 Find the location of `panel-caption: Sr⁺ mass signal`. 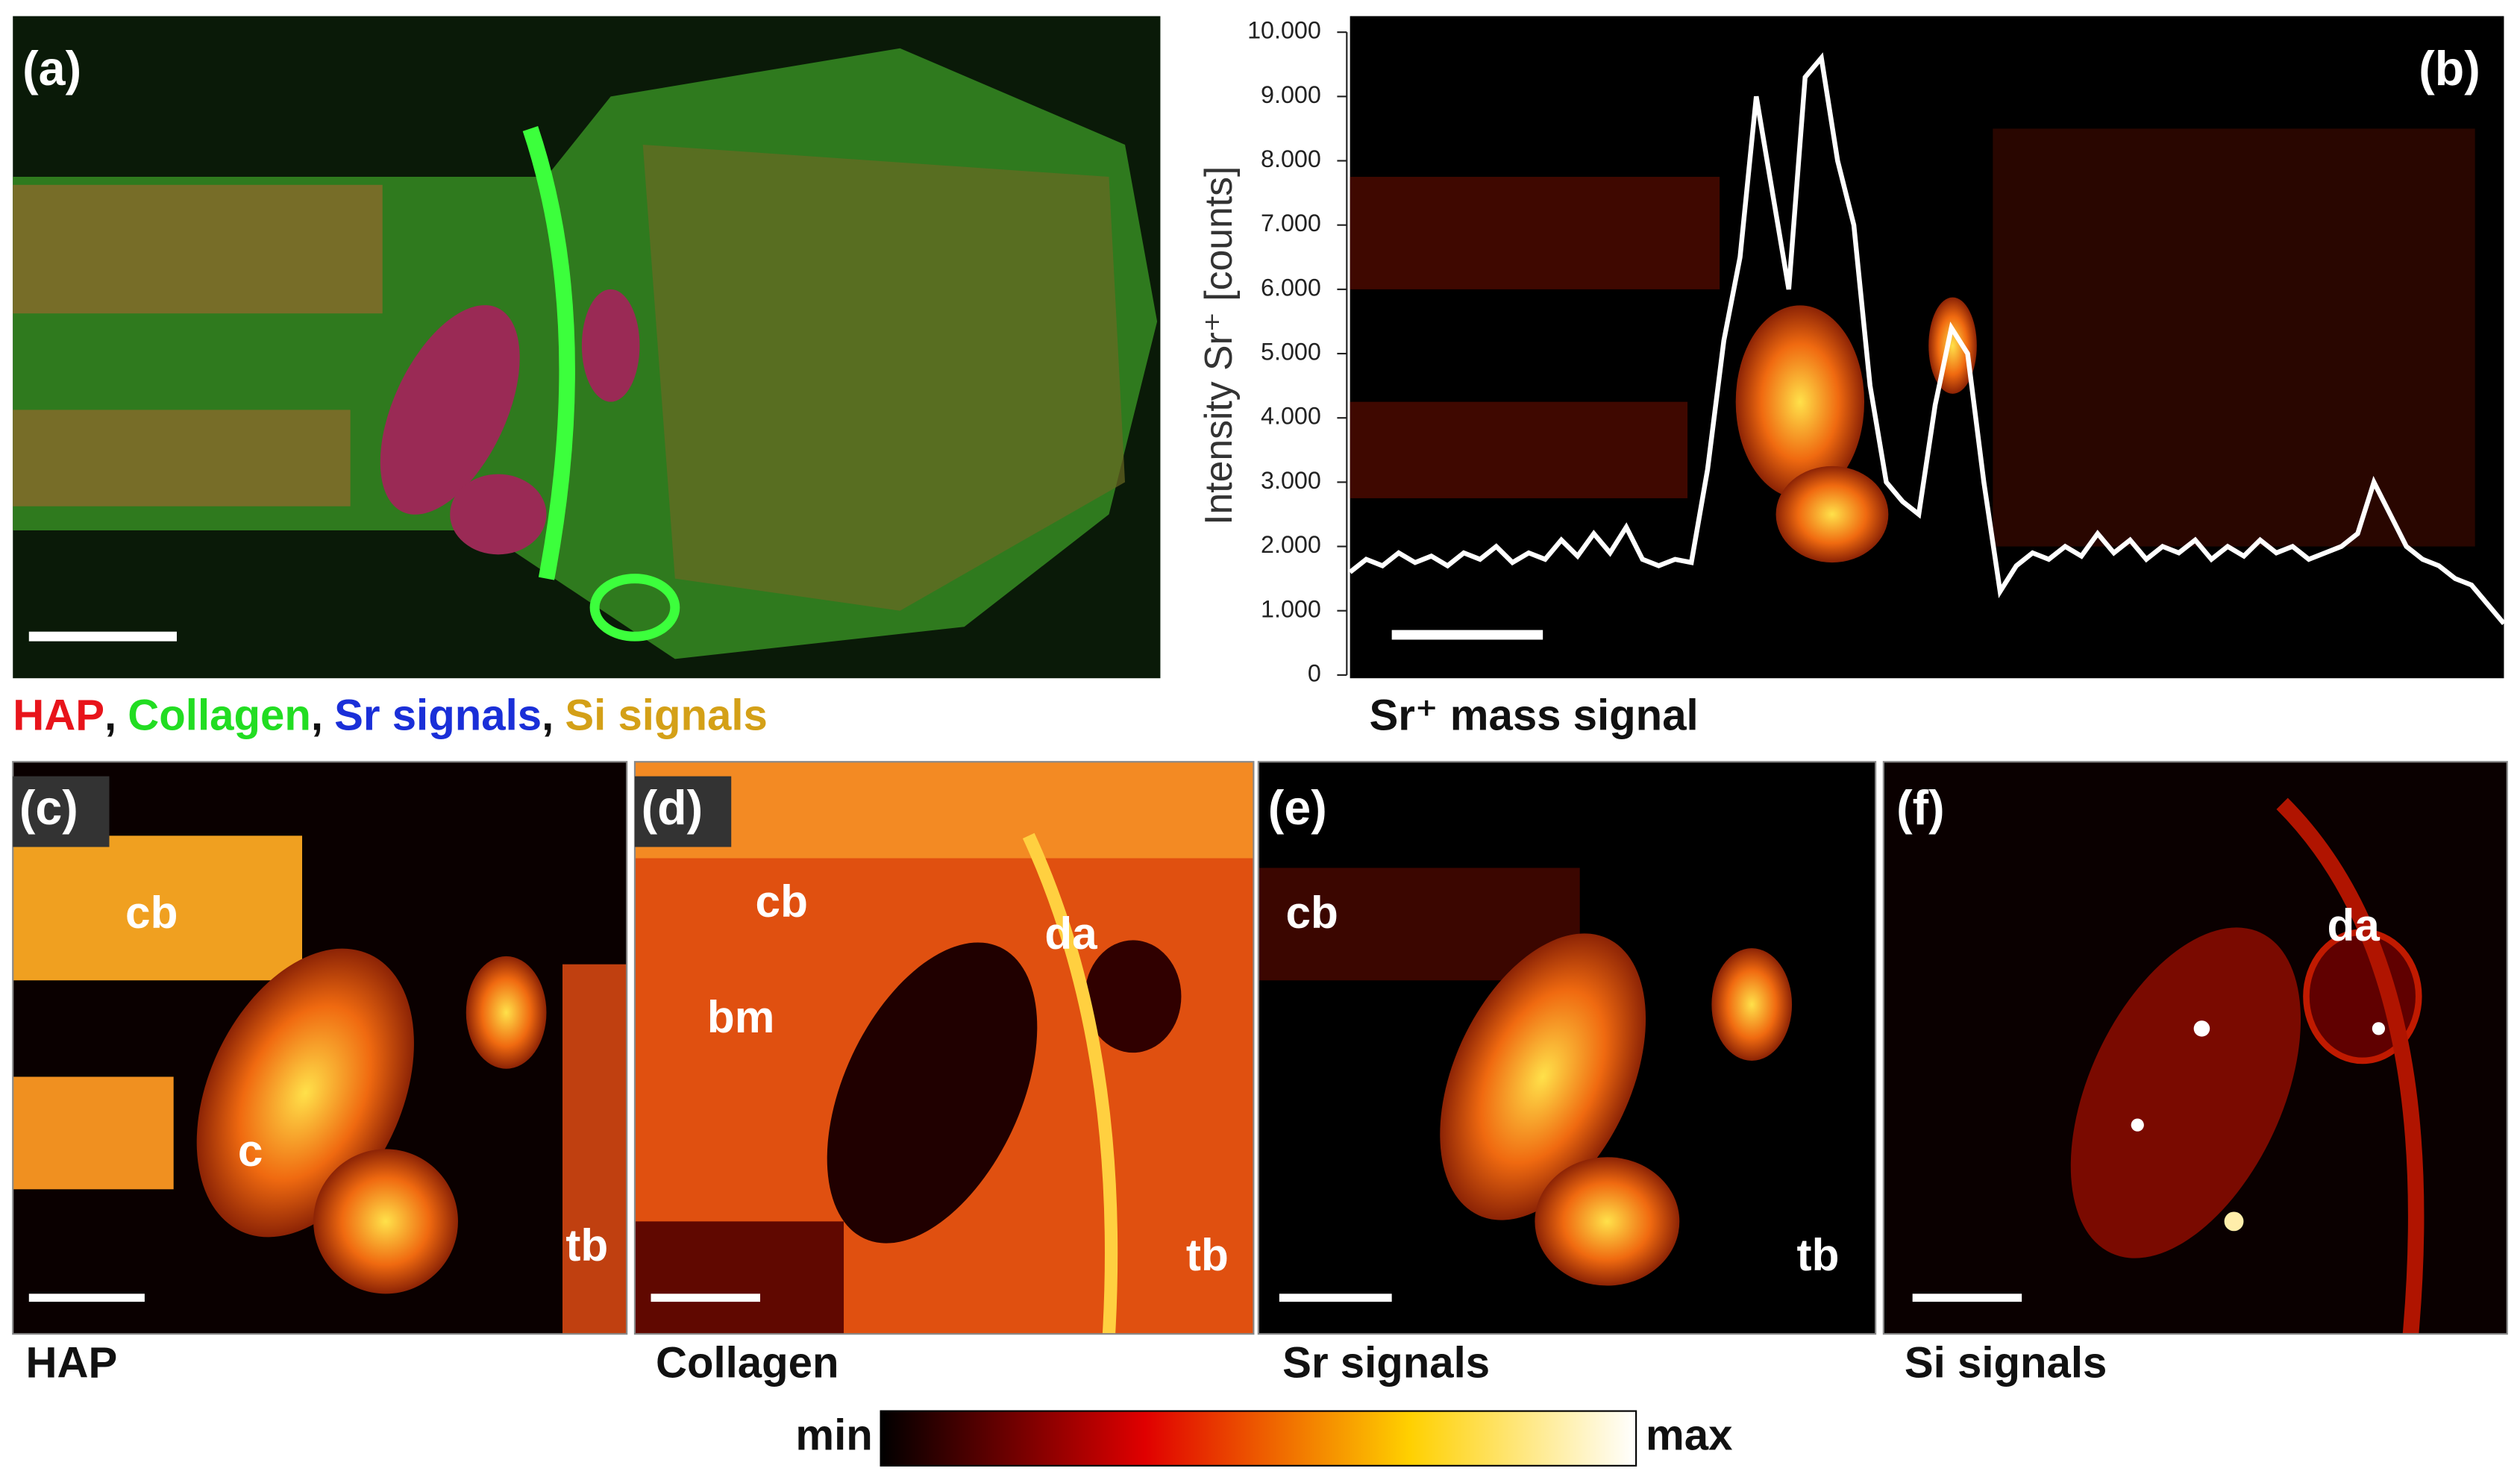

panel-caption: Sr⁺ mass signal is located at coordinates (1533, 715).